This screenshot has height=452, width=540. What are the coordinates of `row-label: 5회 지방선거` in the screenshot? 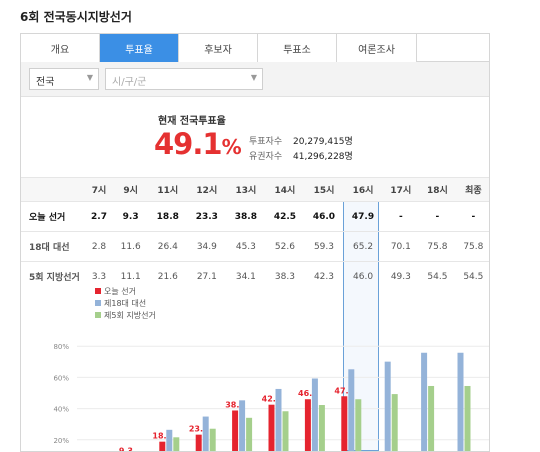 It's located at (53, 276).